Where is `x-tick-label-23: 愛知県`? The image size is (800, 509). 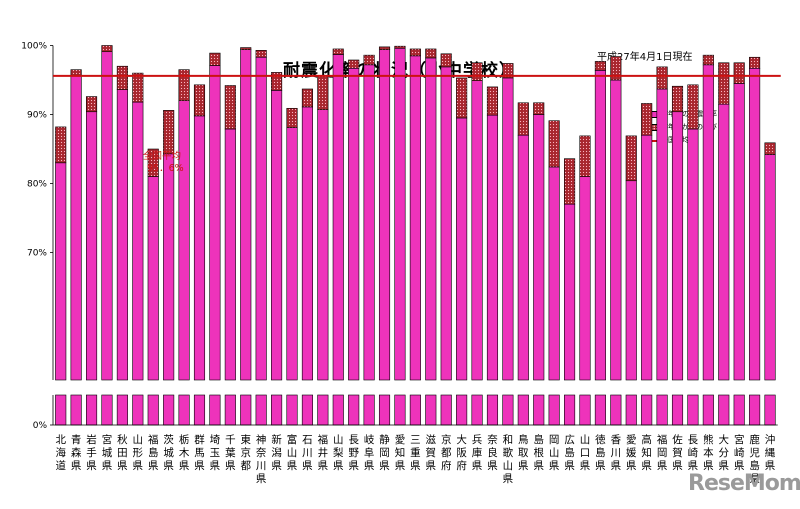
x-tick-label-23: 愛知県 is located at coordinates (400, 452).